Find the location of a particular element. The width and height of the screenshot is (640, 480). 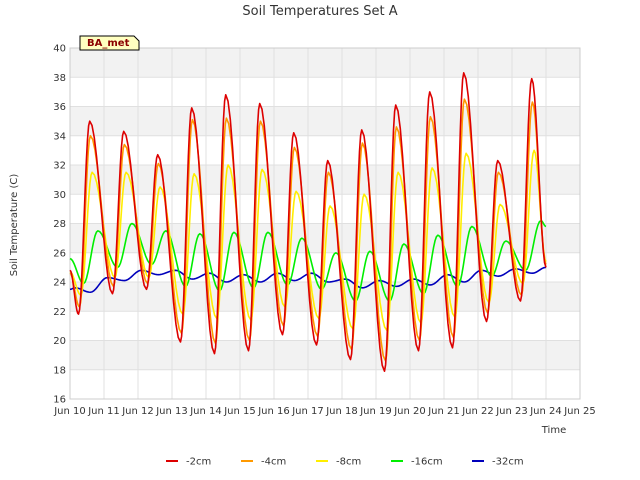

station-badge-box is located at coordinates (109, 43).